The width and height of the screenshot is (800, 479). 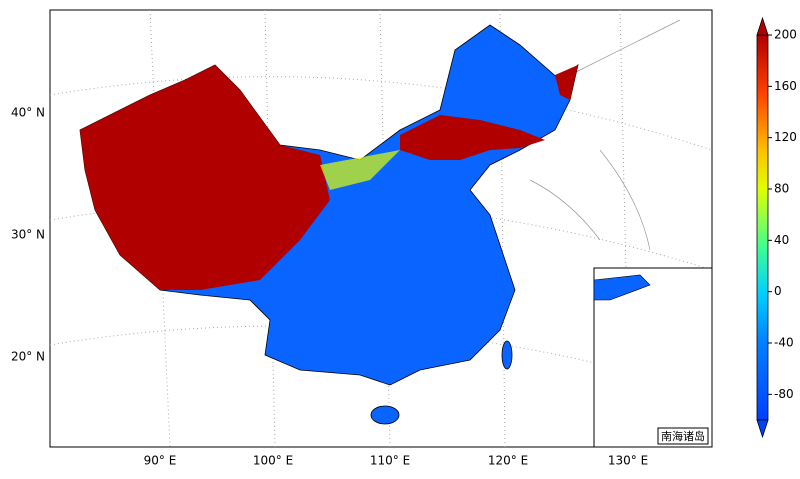 I want to click on colorbar-tick-label: 200, so click(x=785, y=35).